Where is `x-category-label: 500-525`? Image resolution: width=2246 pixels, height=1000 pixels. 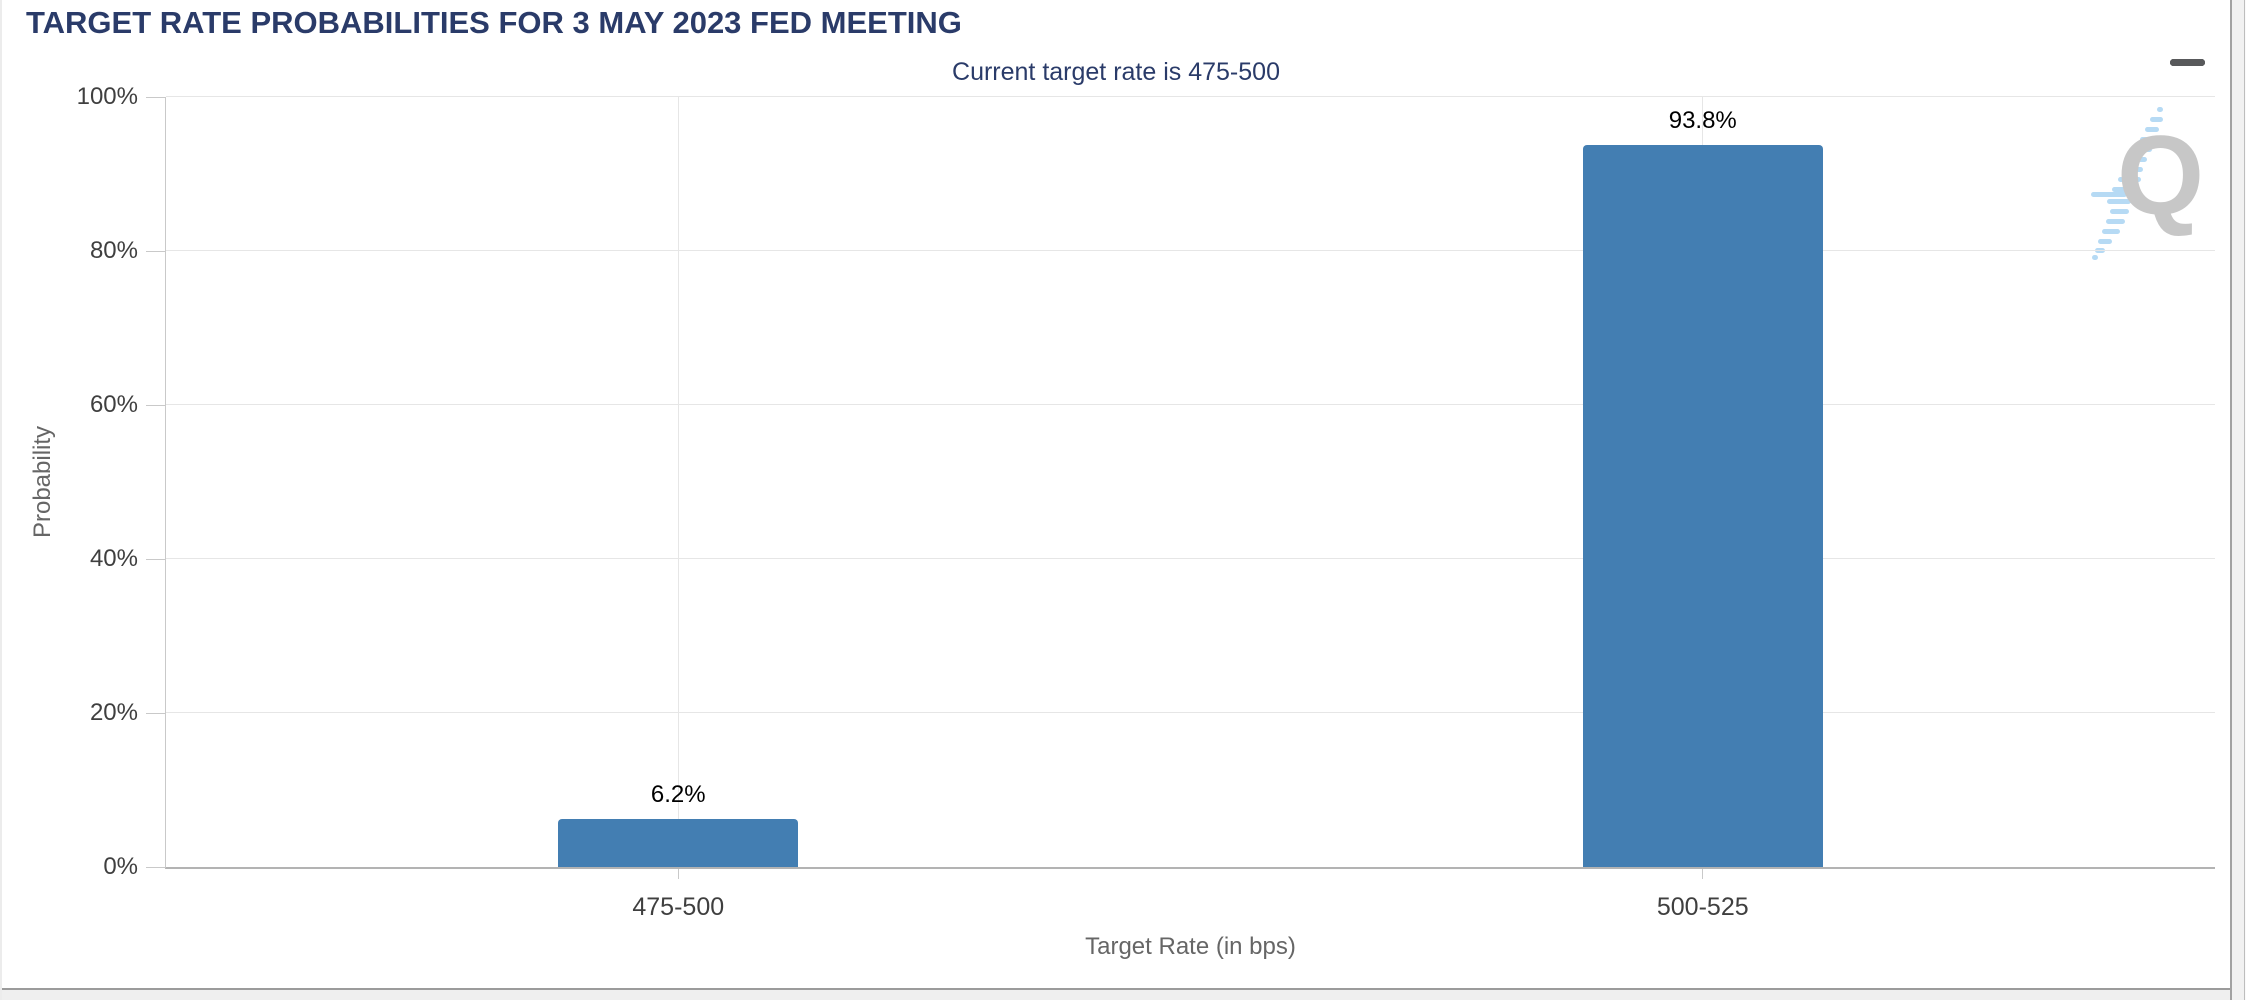
x-category-label: 500-525 is located at coordinates (1702, 907).